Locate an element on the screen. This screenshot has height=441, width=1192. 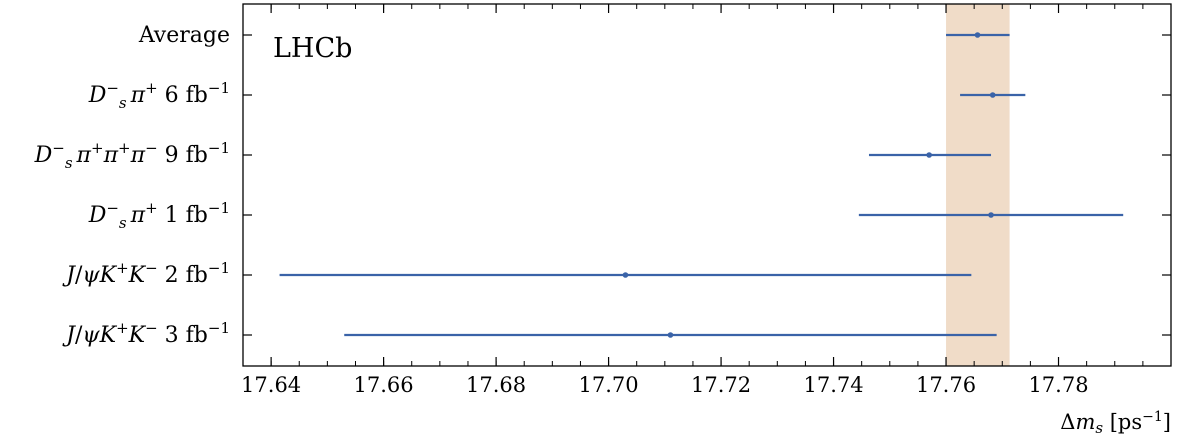
x-tick-label: 17.66 is located at coordinates (384, 385).